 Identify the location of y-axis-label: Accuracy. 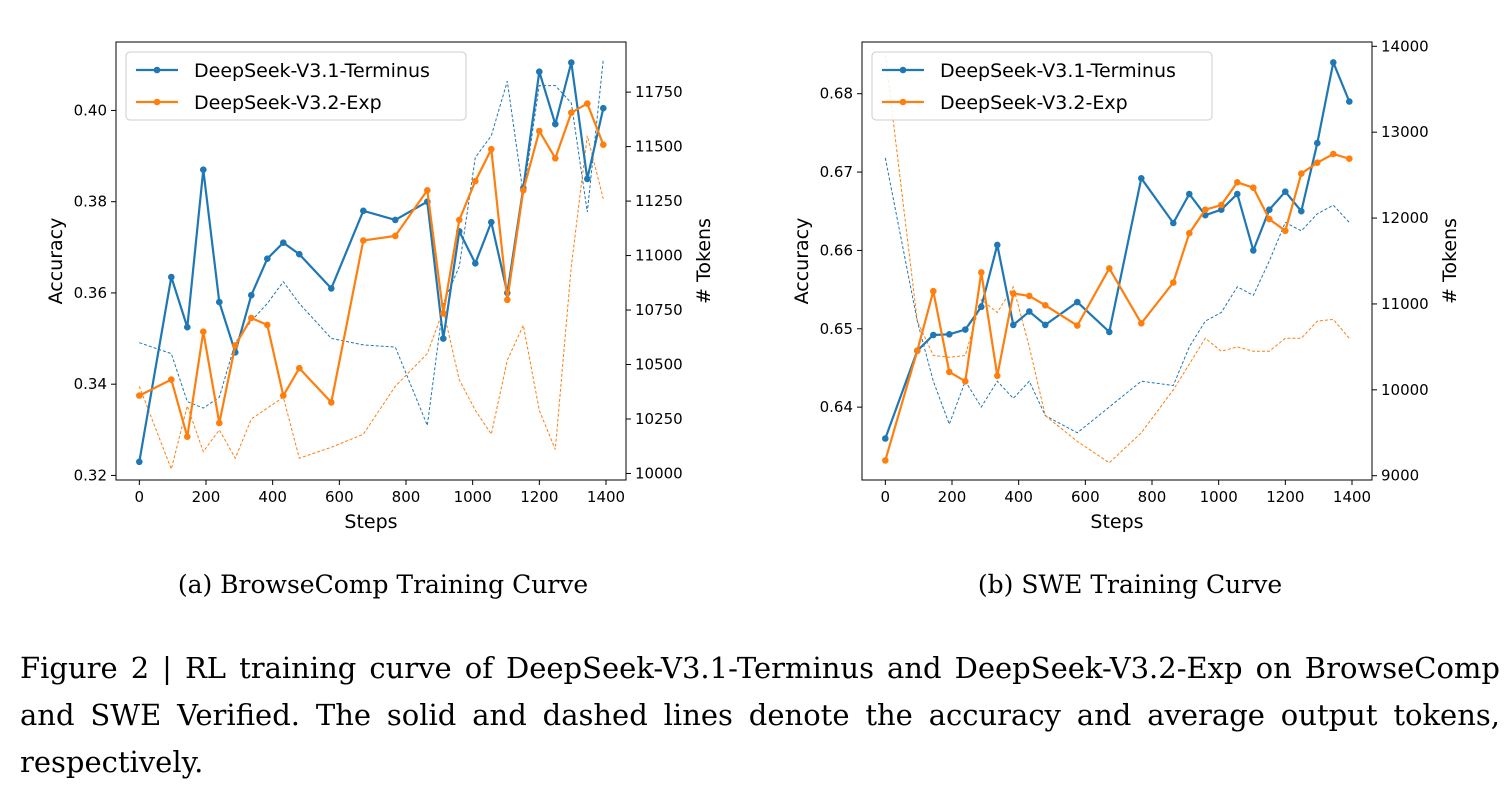
(56, 261).